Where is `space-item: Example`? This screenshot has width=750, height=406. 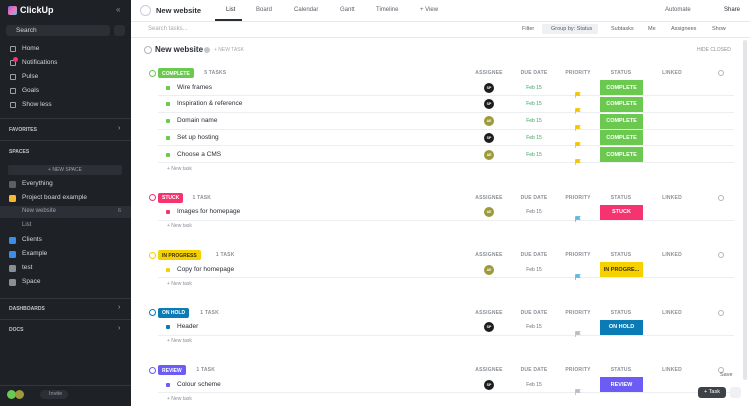 space-item: Example is located at coordinates (35, 253).